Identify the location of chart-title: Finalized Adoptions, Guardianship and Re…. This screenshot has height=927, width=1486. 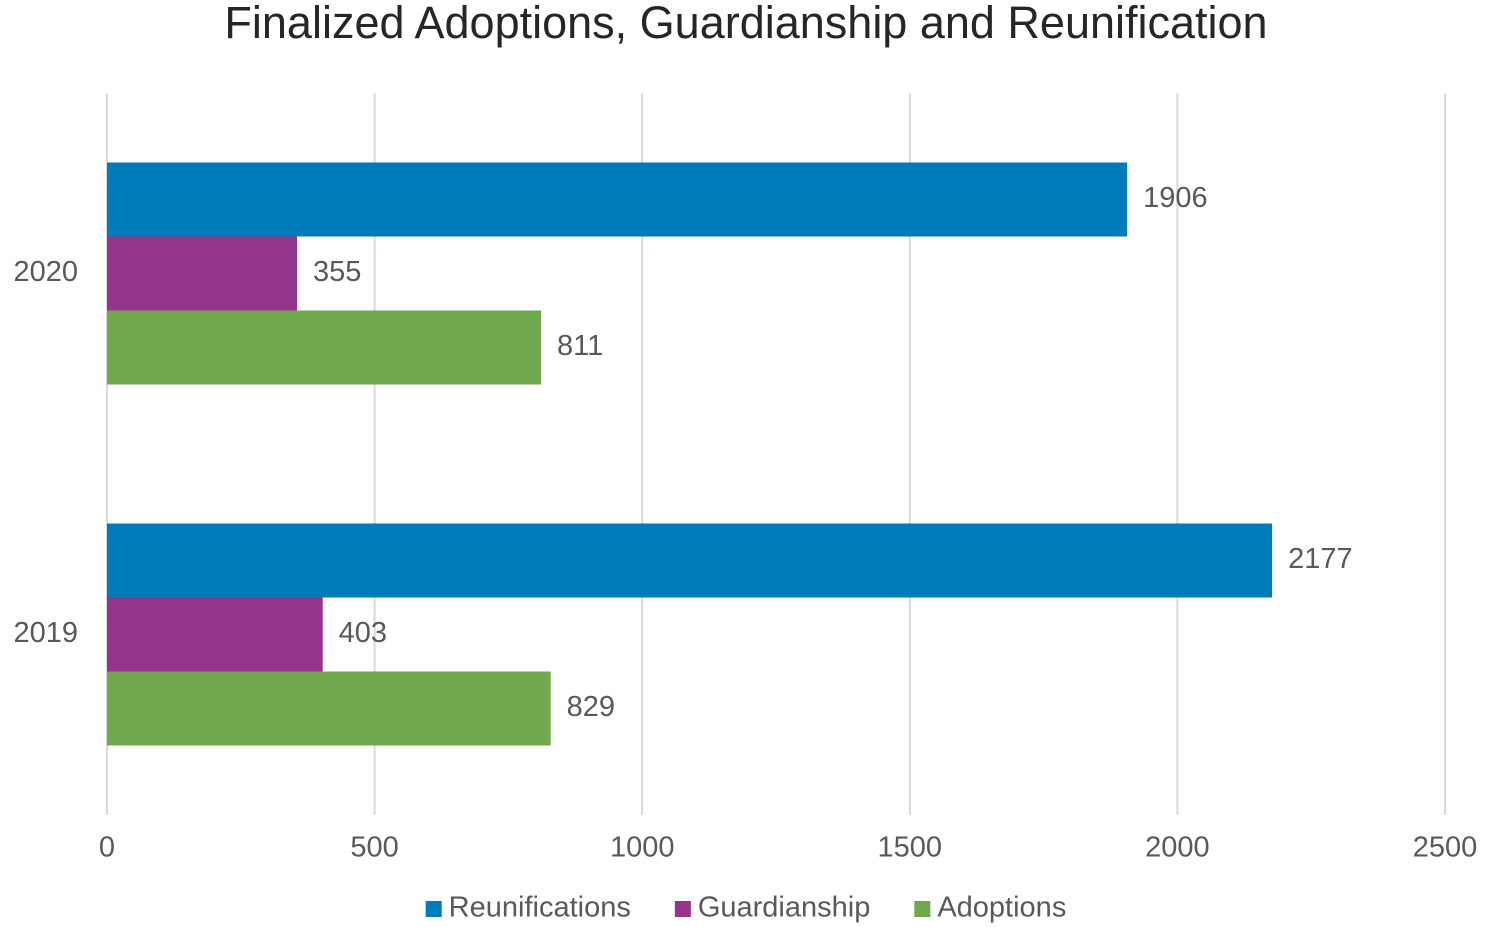
(745, 24).